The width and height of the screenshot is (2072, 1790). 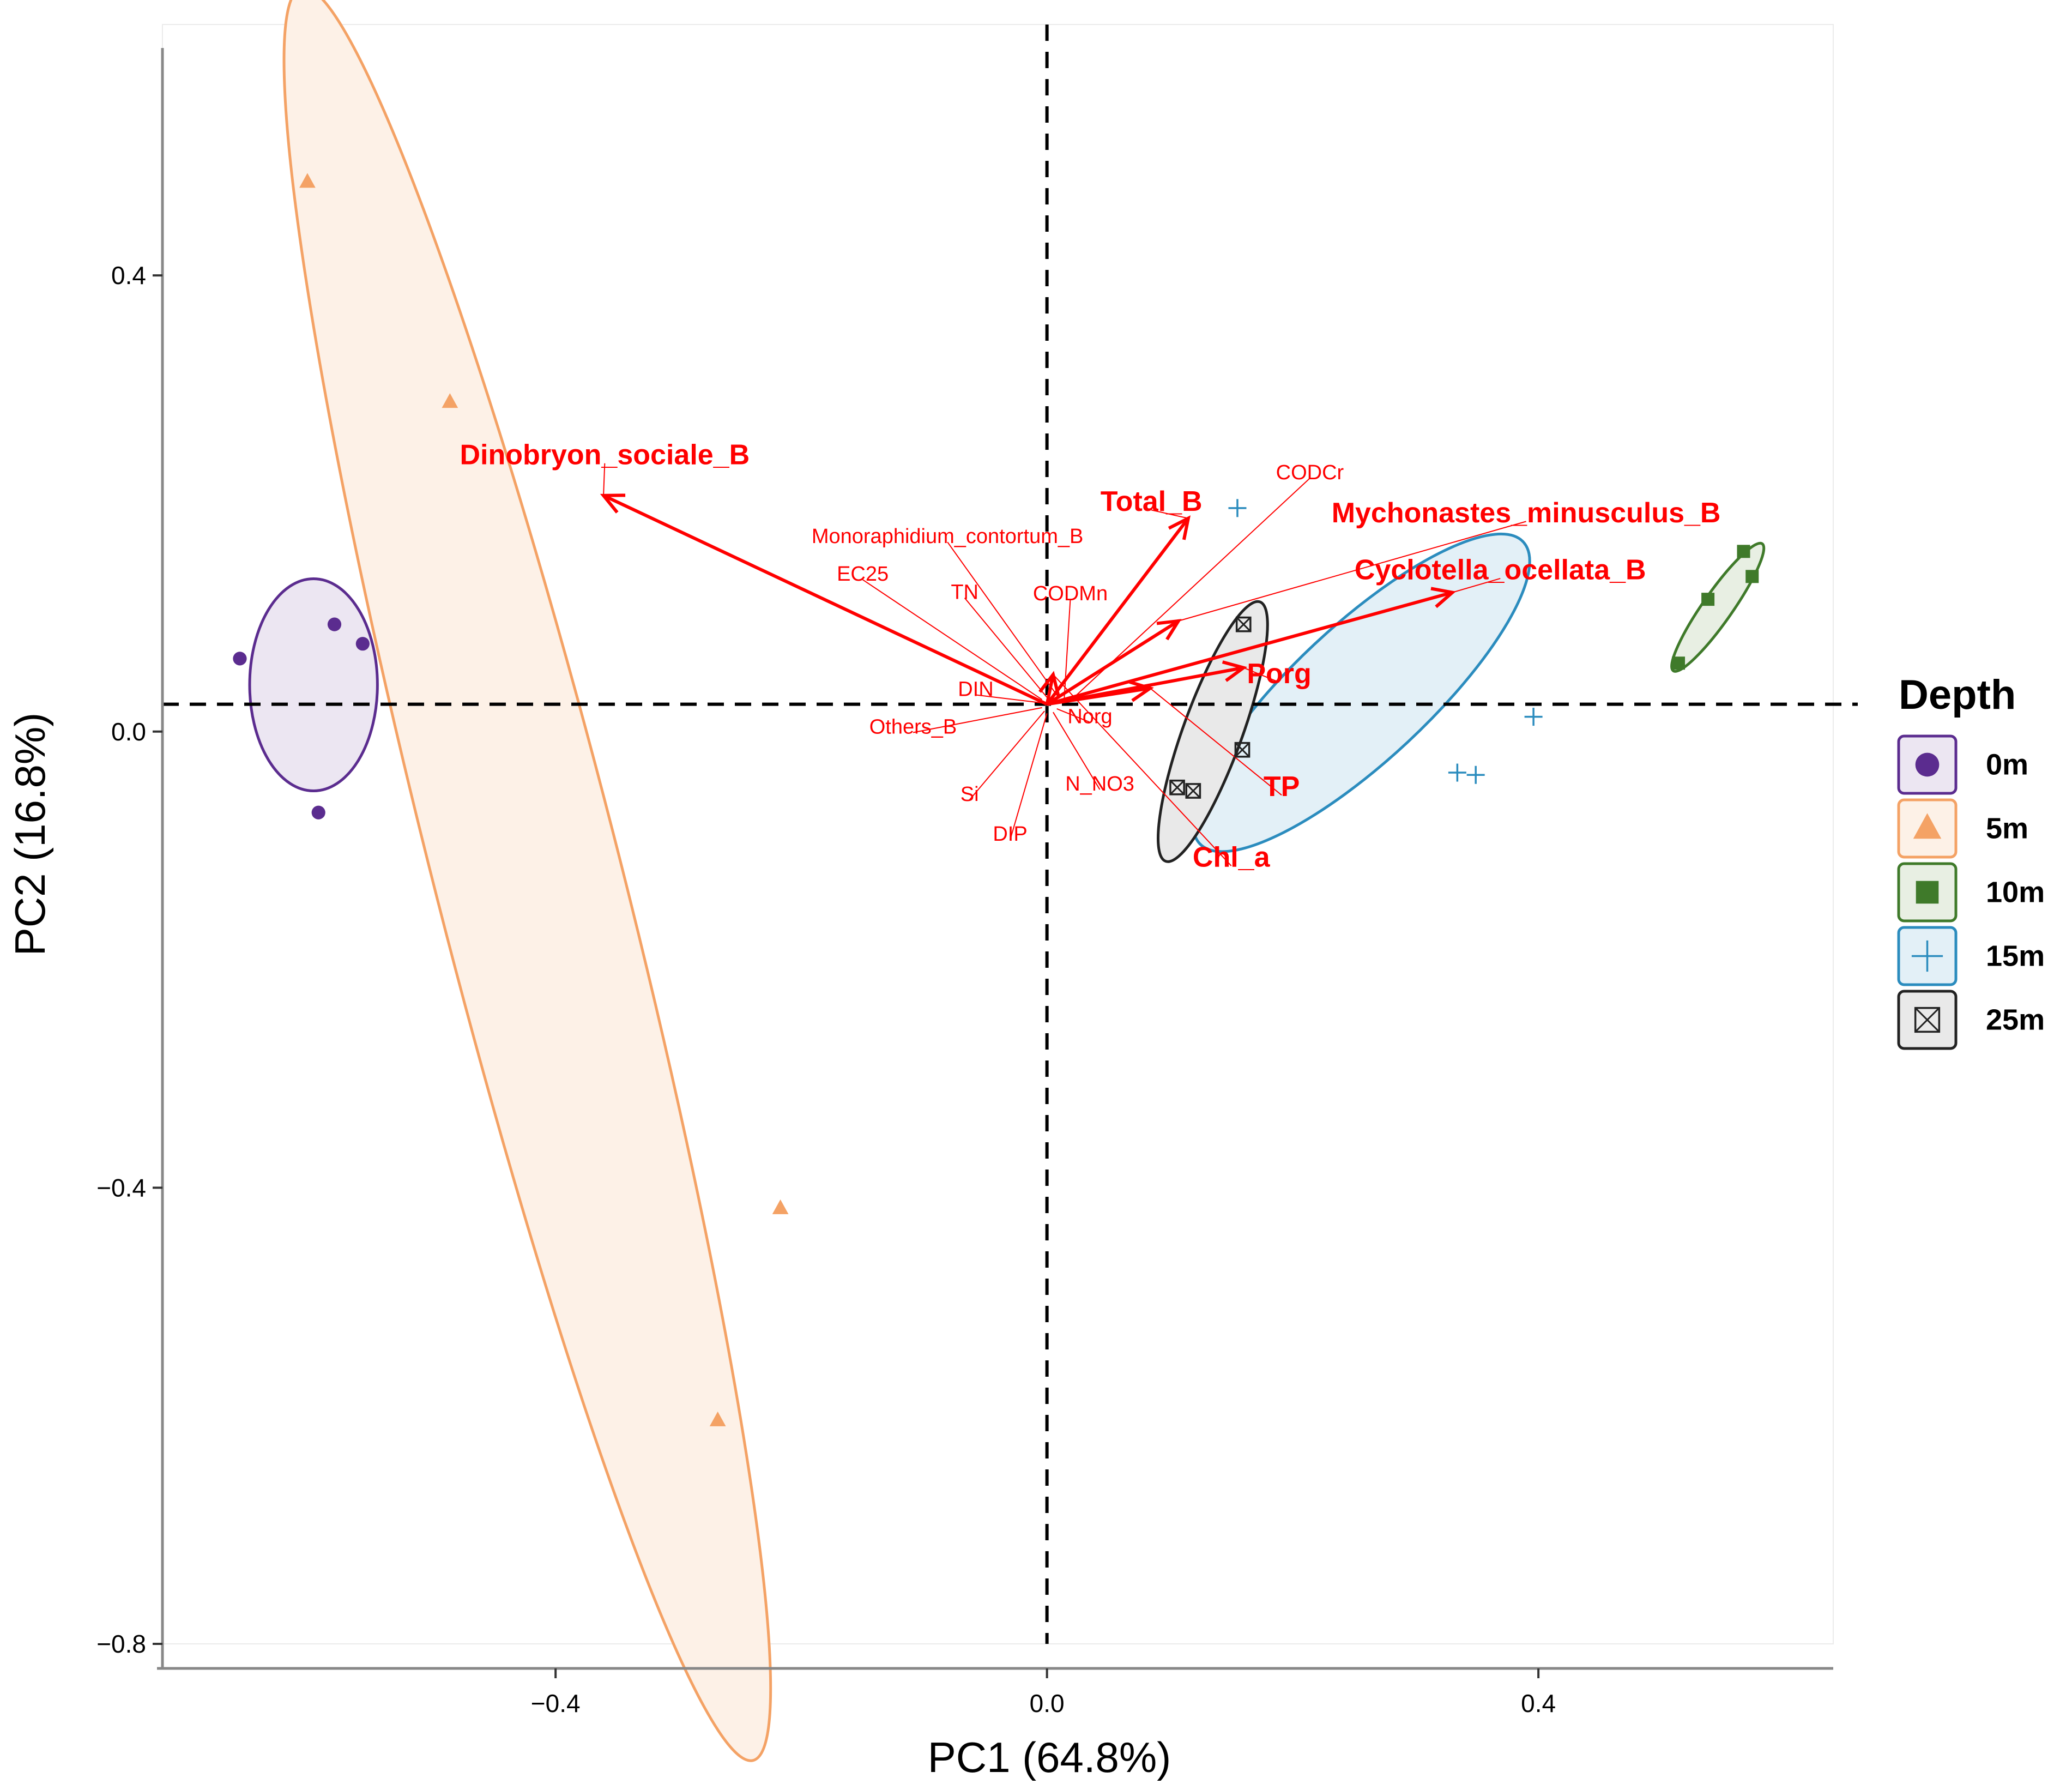 I want to click on loading-label-DIP: DIP, so click(x=1010, y=835).